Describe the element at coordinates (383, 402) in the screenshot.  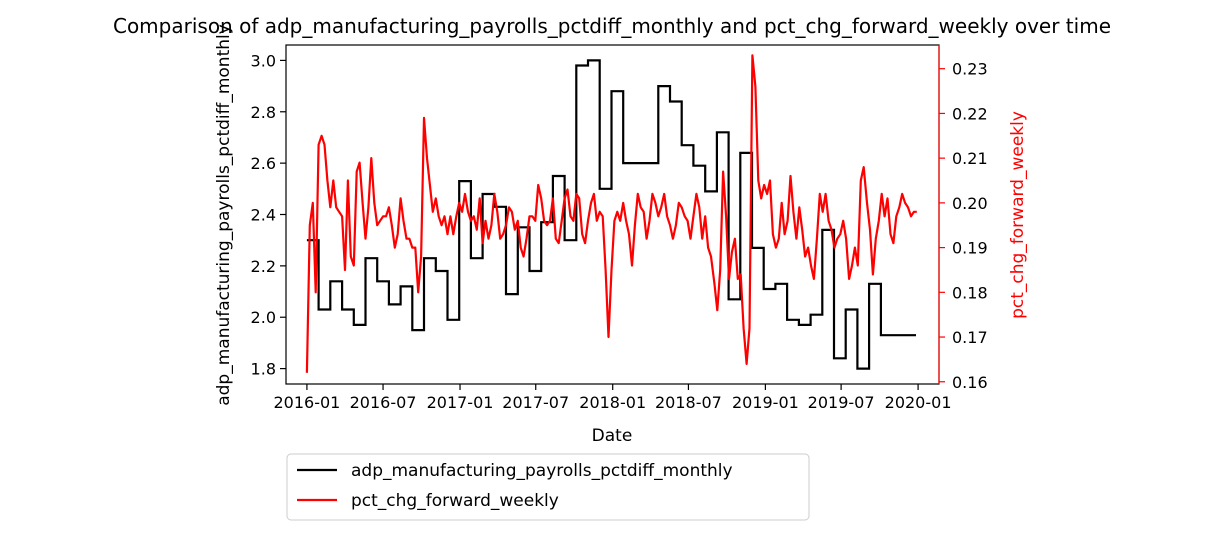
I see `x-tick-label: 2016-07` at that location.